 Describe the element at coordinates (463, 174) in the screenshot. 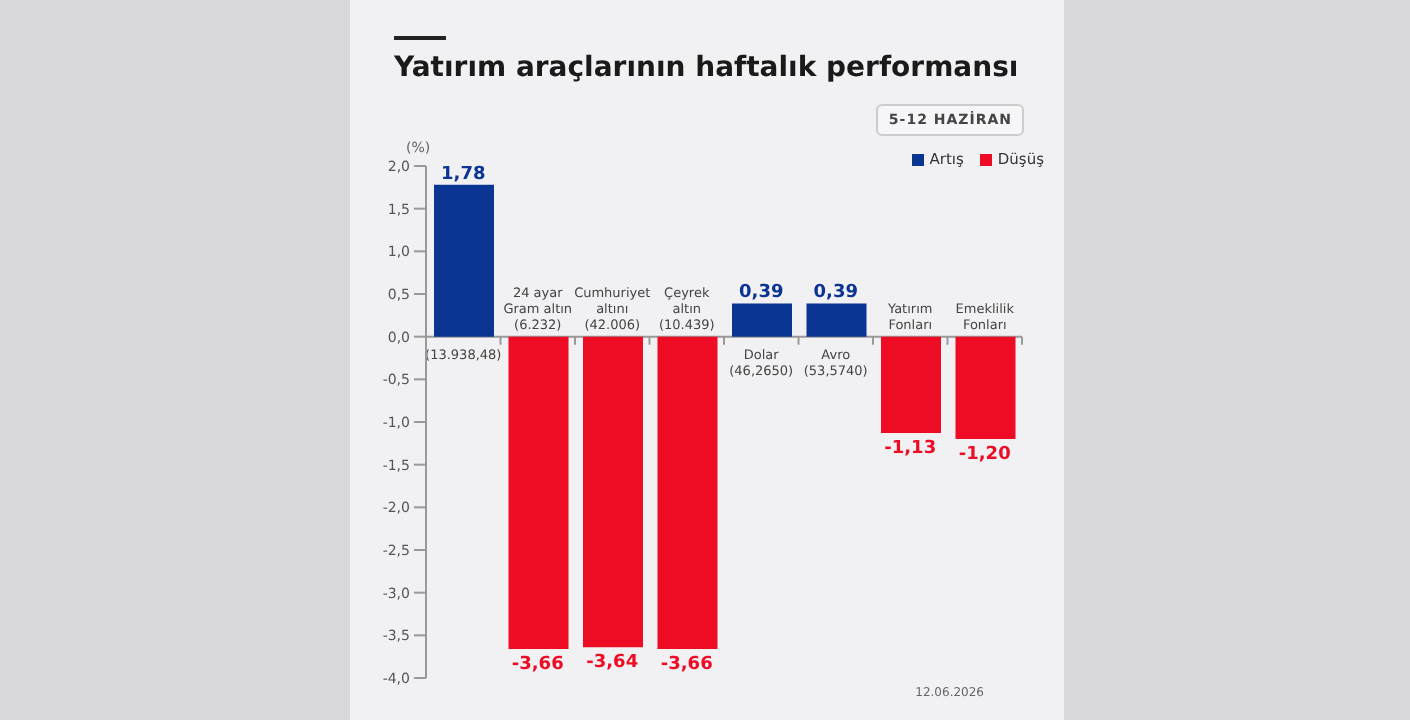

I see `data-label: 1,78` at that location.